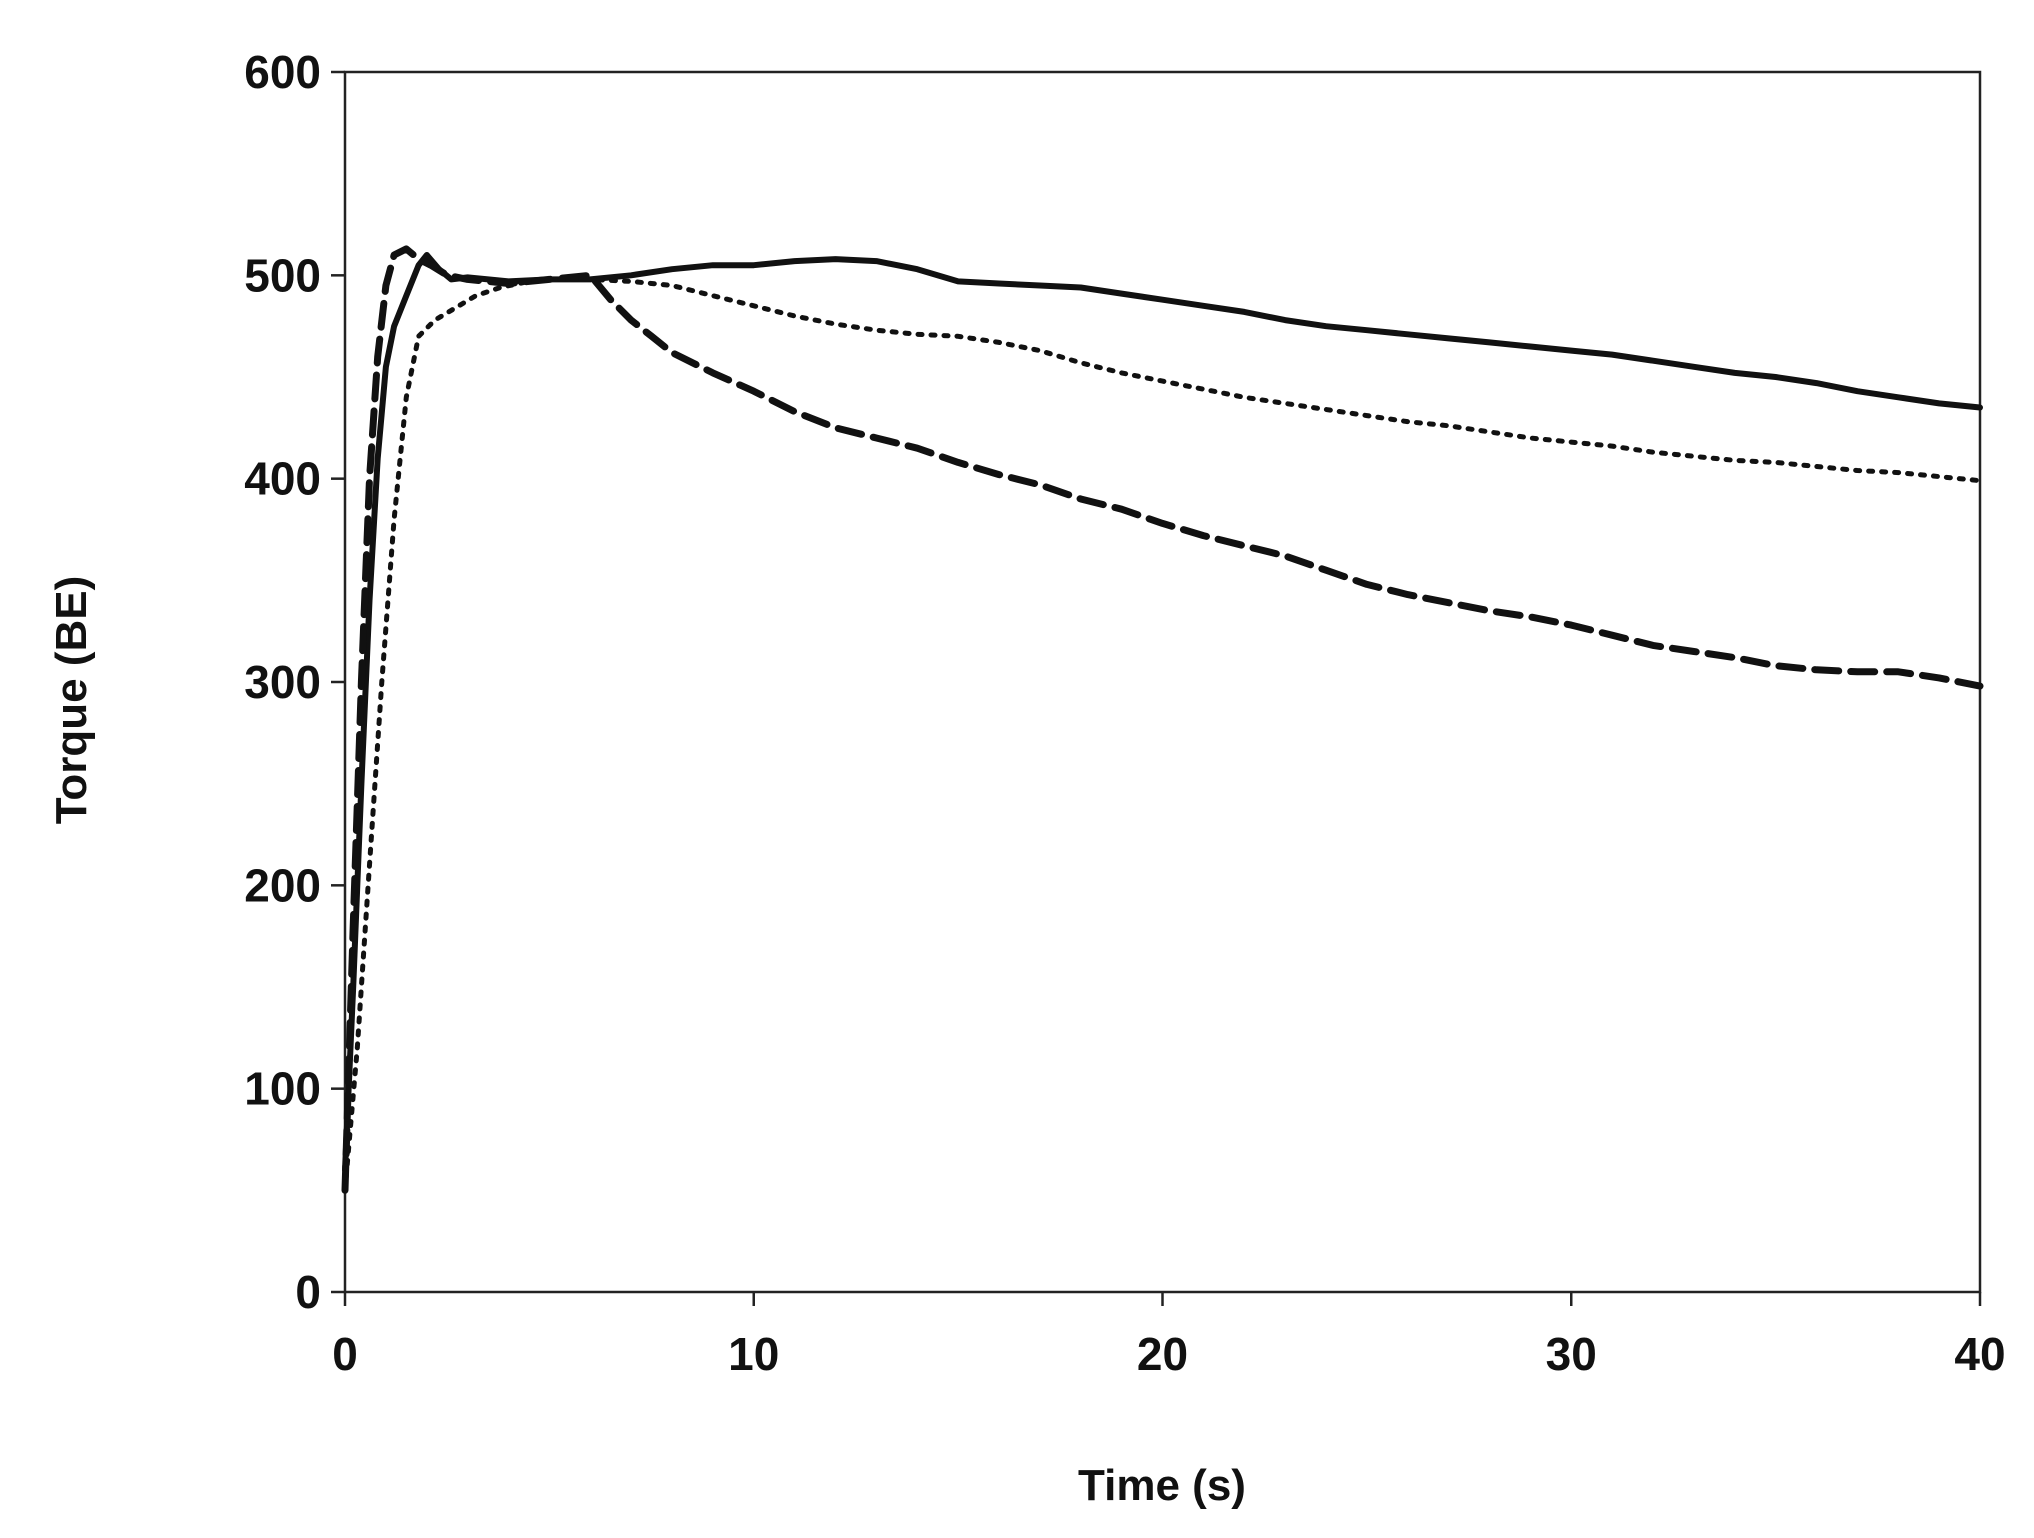  Describe the element at coordinates (282, 885) in the screenshot. I see `y-tick-label: 200` at that location.